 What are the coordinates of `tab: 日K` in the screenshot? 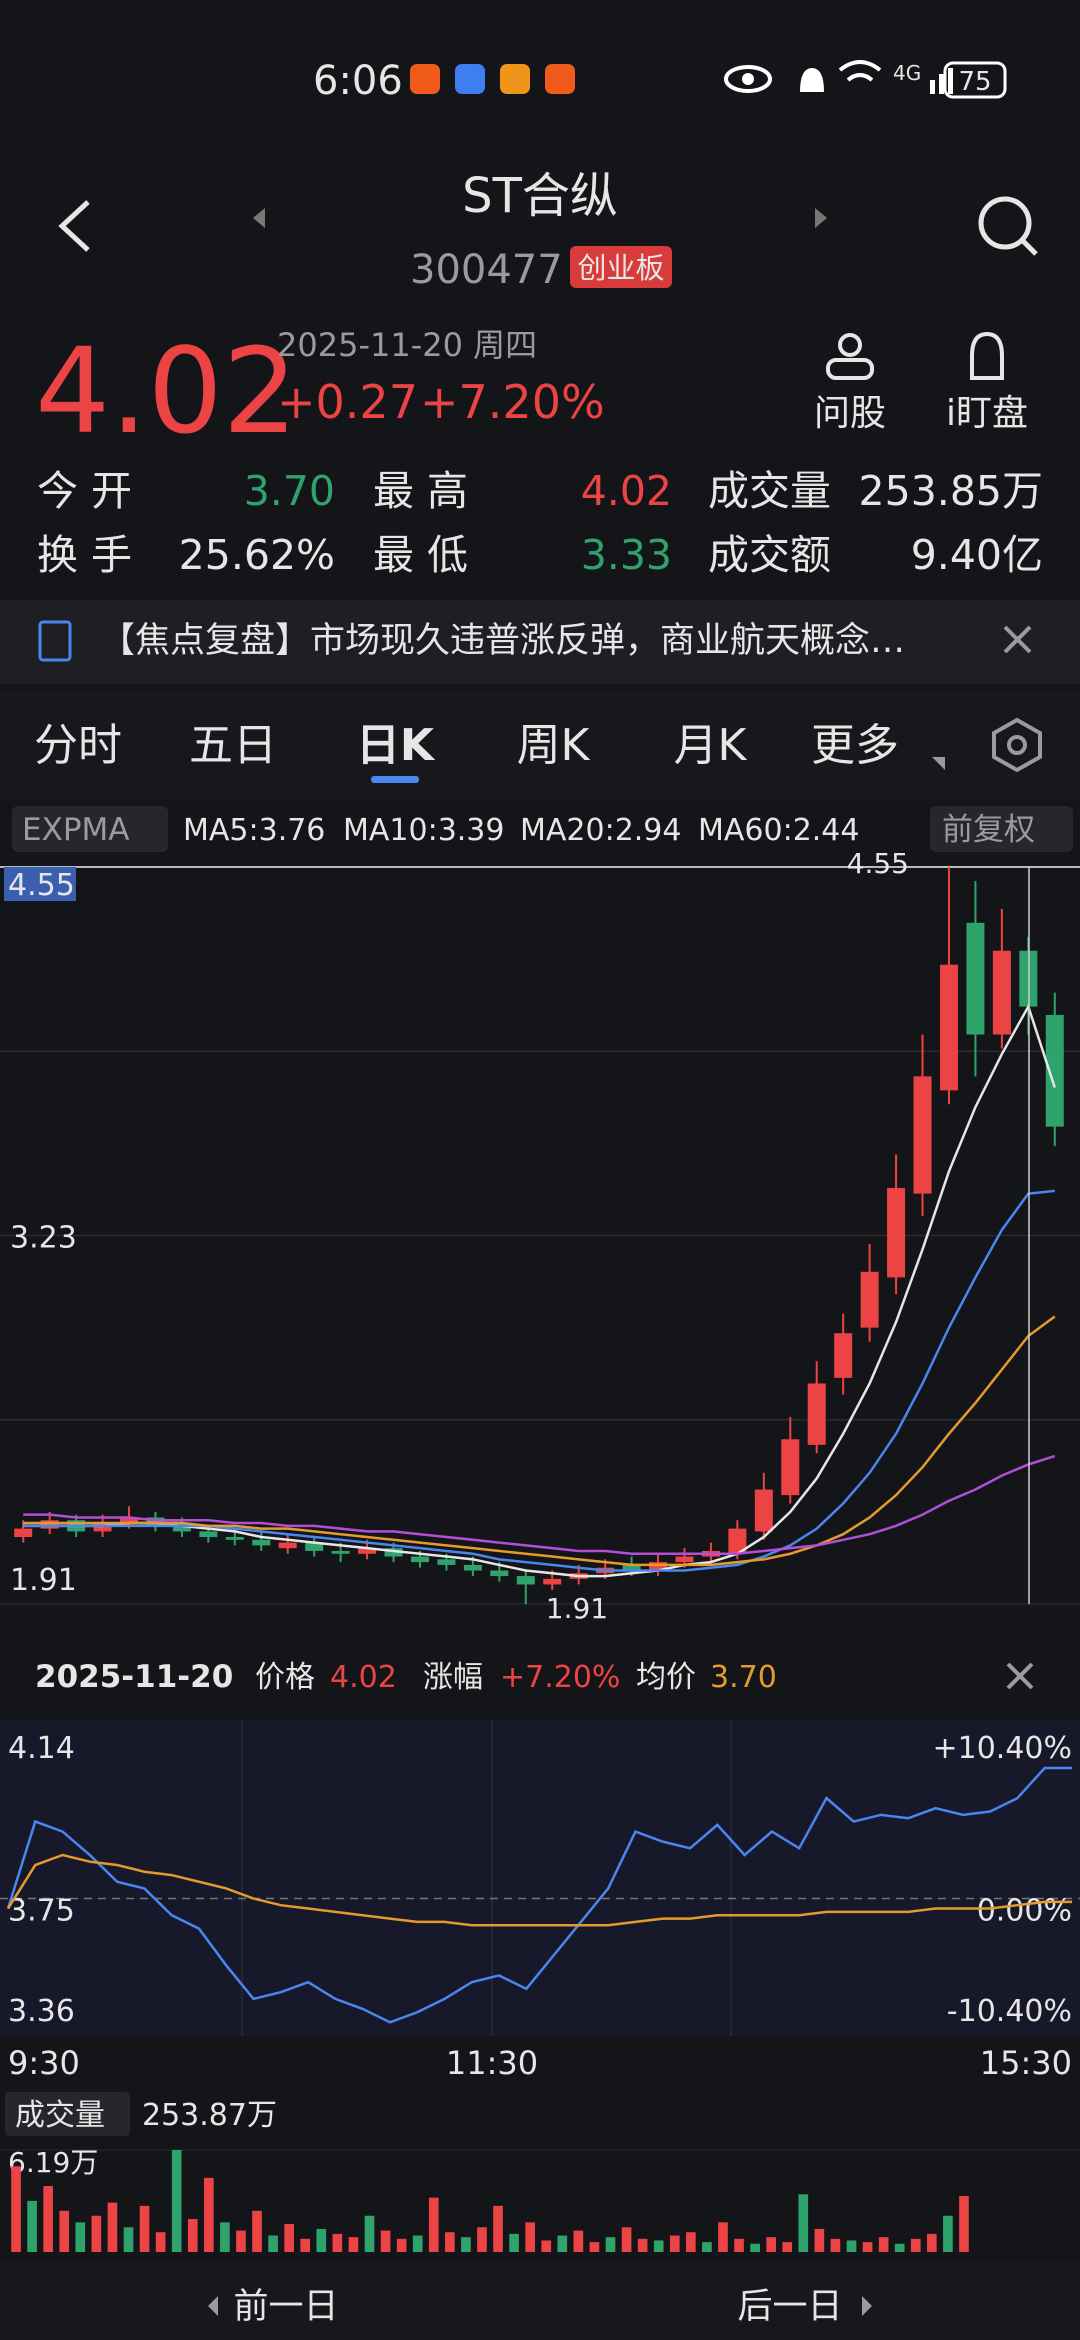 It's located at (396, 745).